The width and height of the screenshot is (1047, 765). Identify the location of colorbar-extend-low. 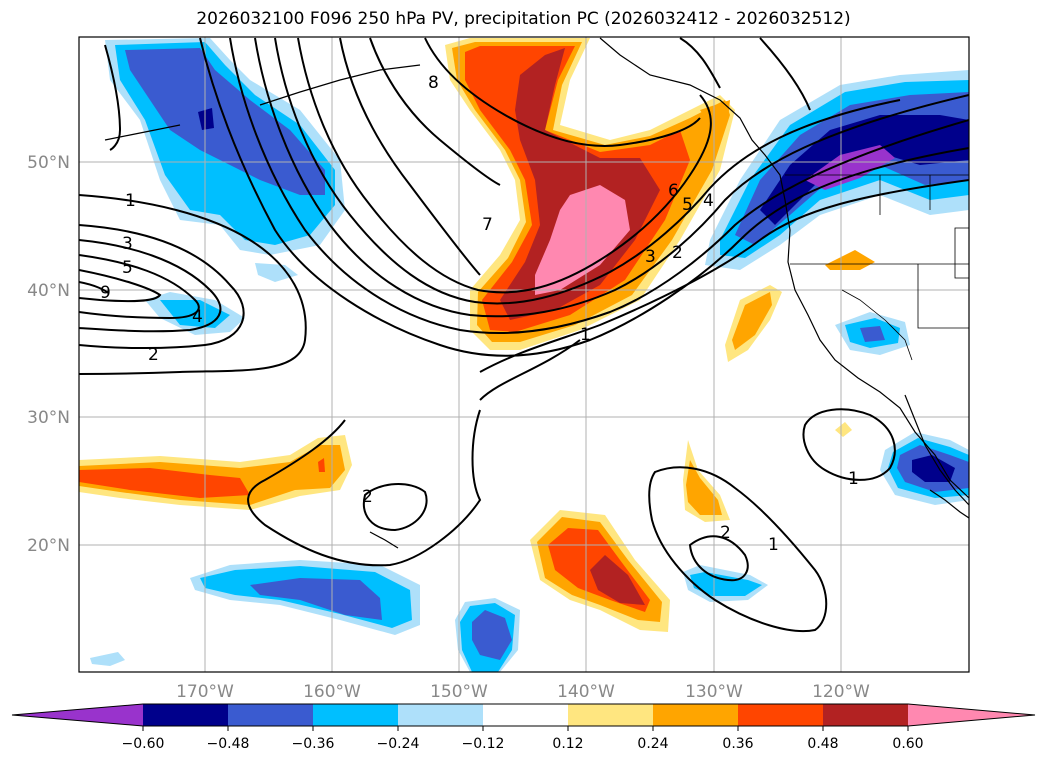
(77, 715).